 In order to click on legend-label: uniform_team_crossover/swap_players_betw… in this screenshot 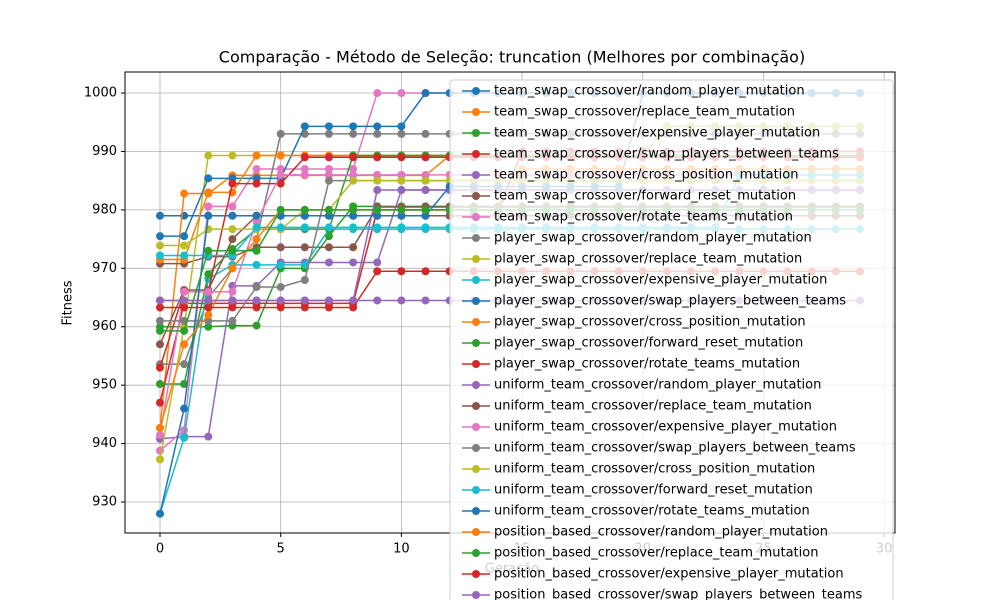, I will do `click(675, 448)`.